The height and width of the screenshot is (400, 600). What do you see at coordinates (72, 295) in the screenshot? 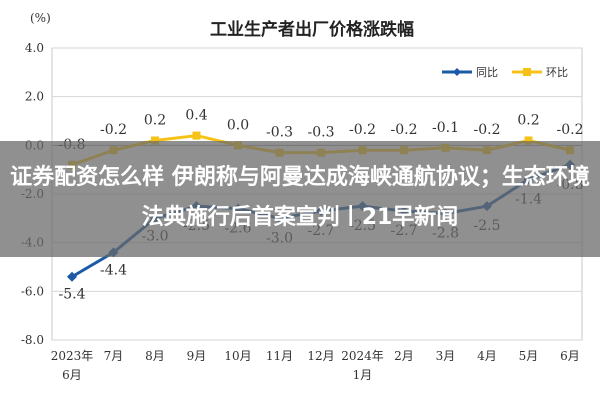
I see `data-label: -5.4` at bounding box center [72, 295].